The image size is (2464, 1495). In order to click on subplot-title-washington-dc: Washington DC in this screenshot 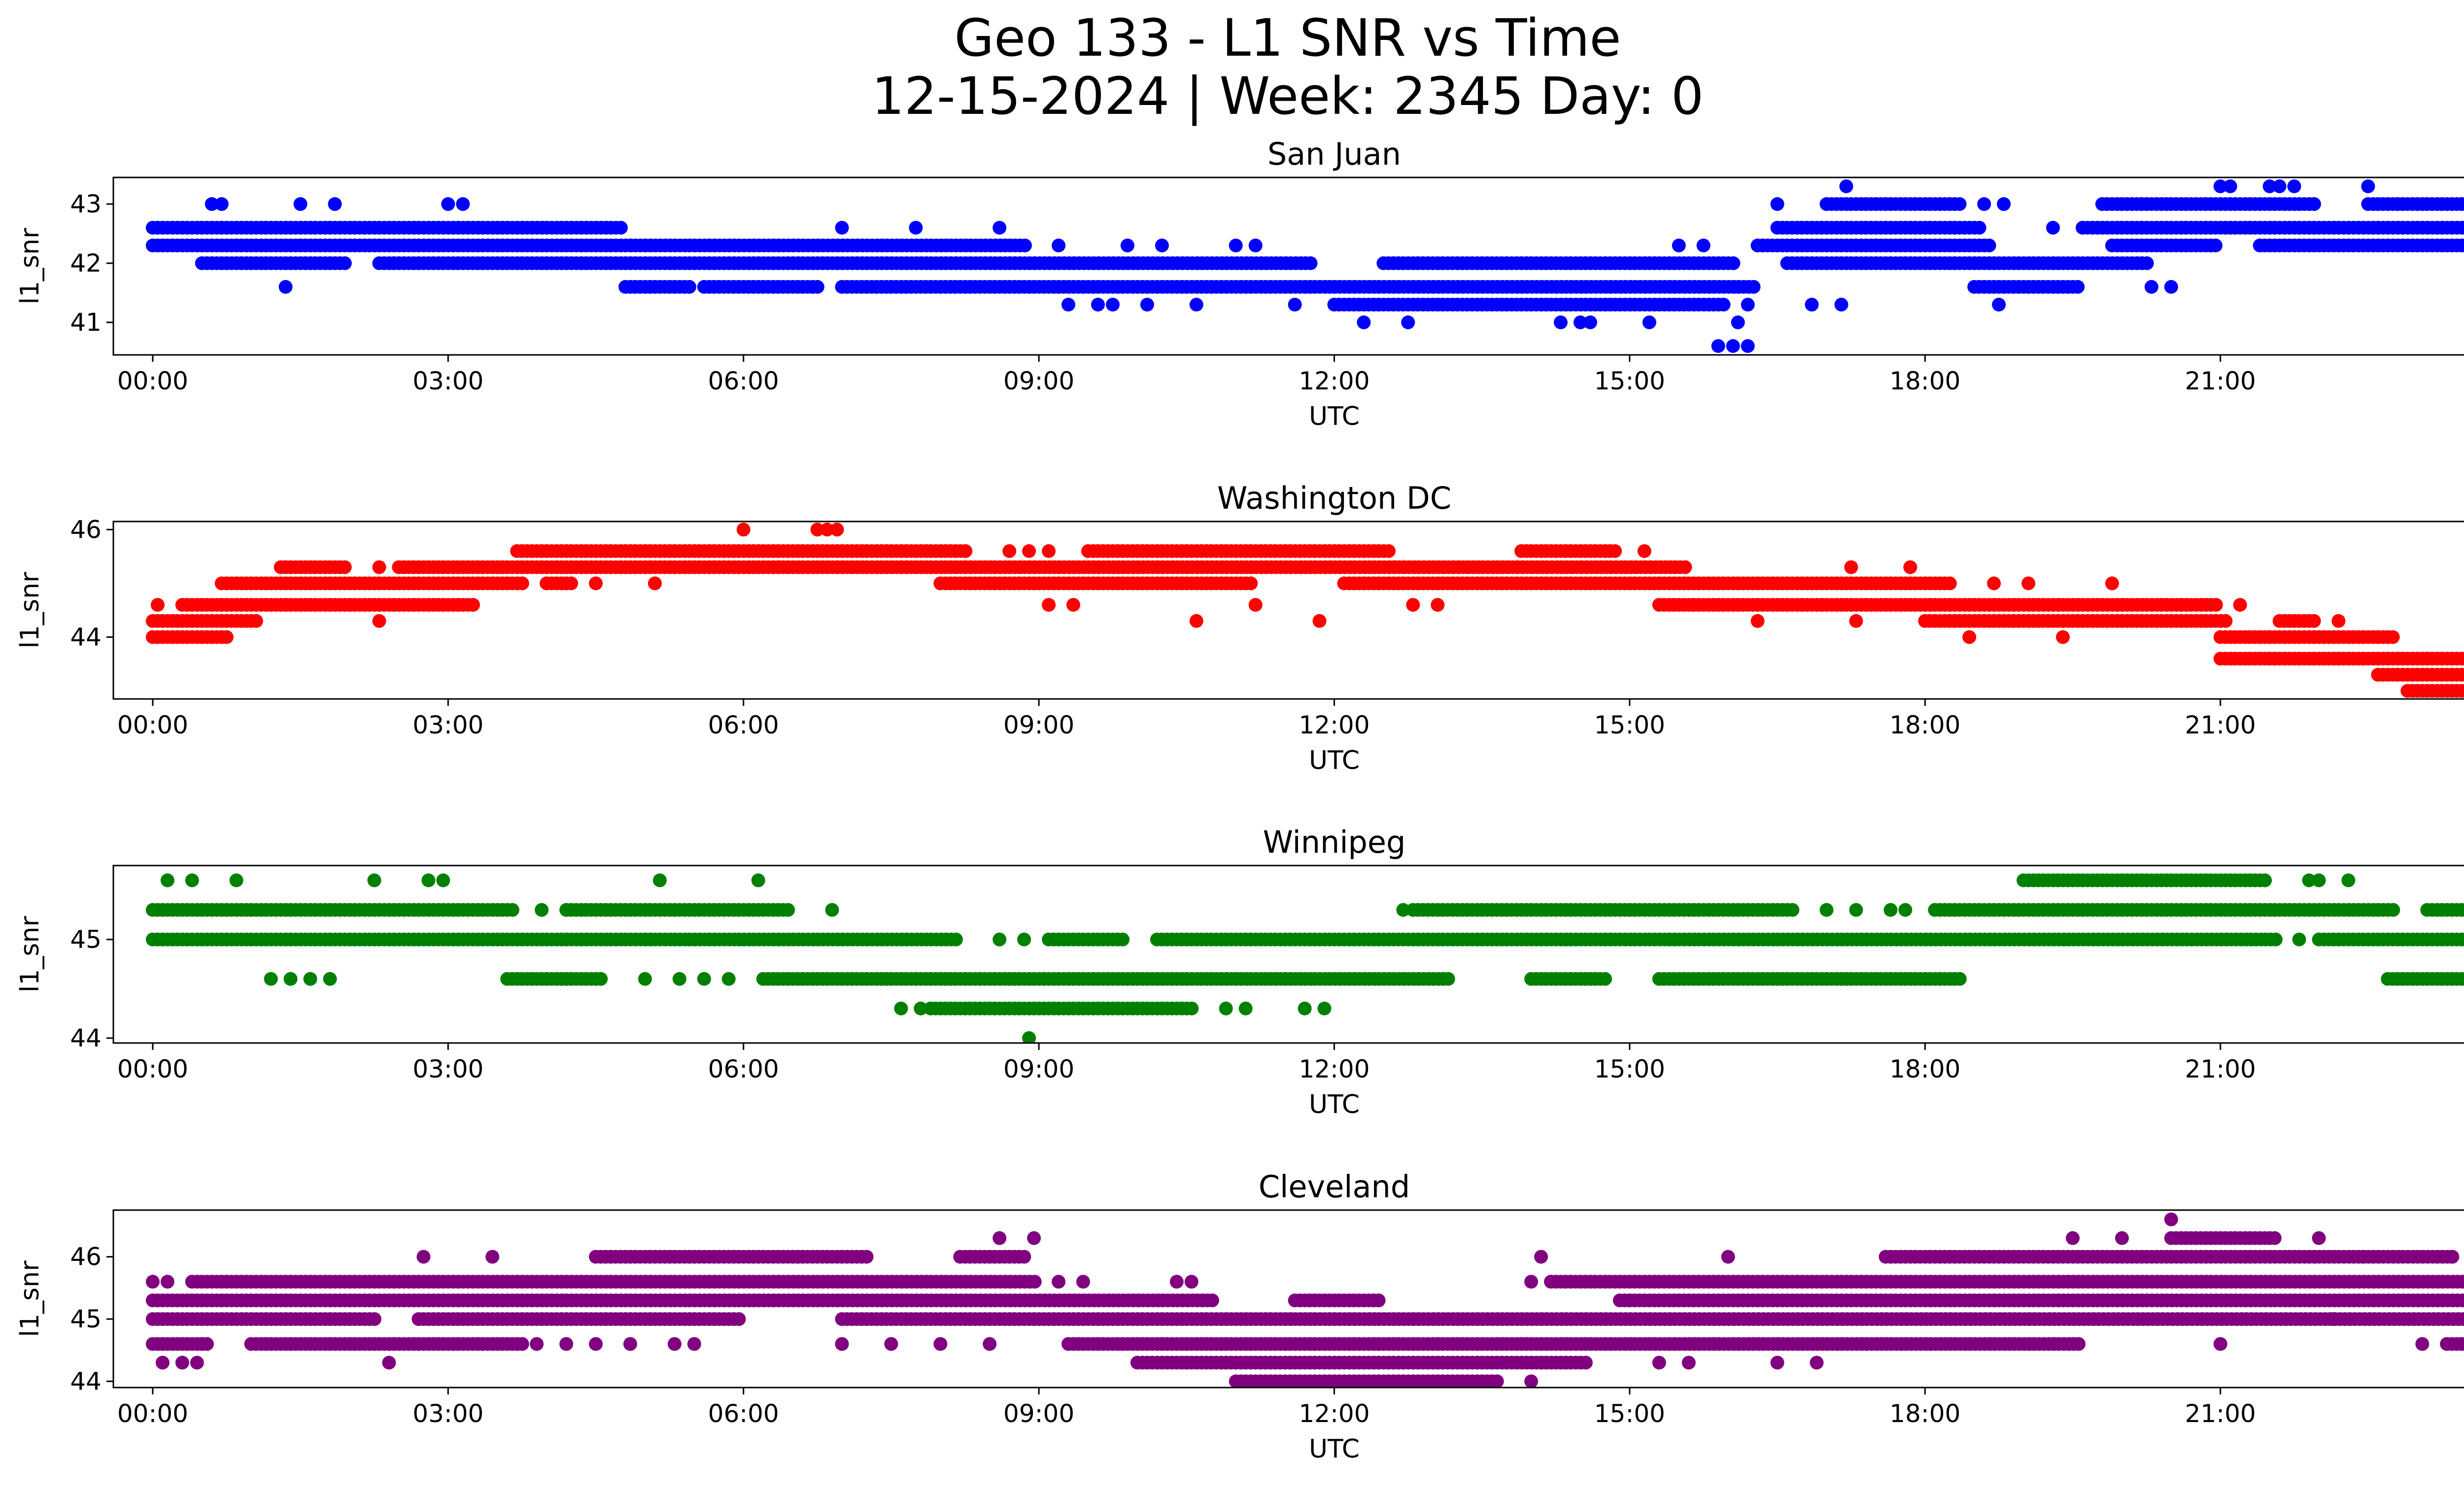, I will do `click(1334, 498)`.